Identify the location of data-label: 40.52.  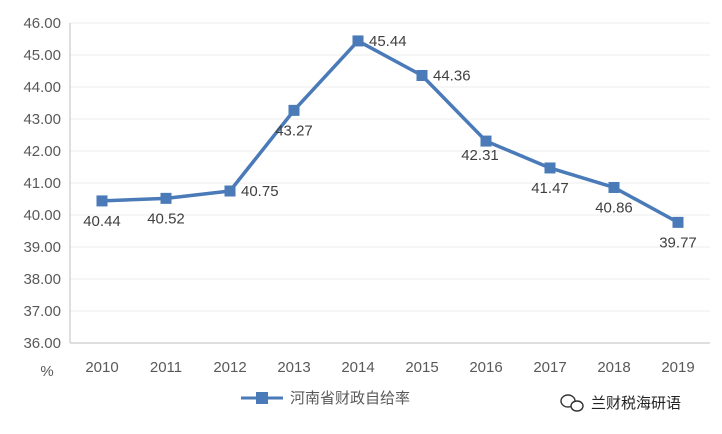
(166, 218).